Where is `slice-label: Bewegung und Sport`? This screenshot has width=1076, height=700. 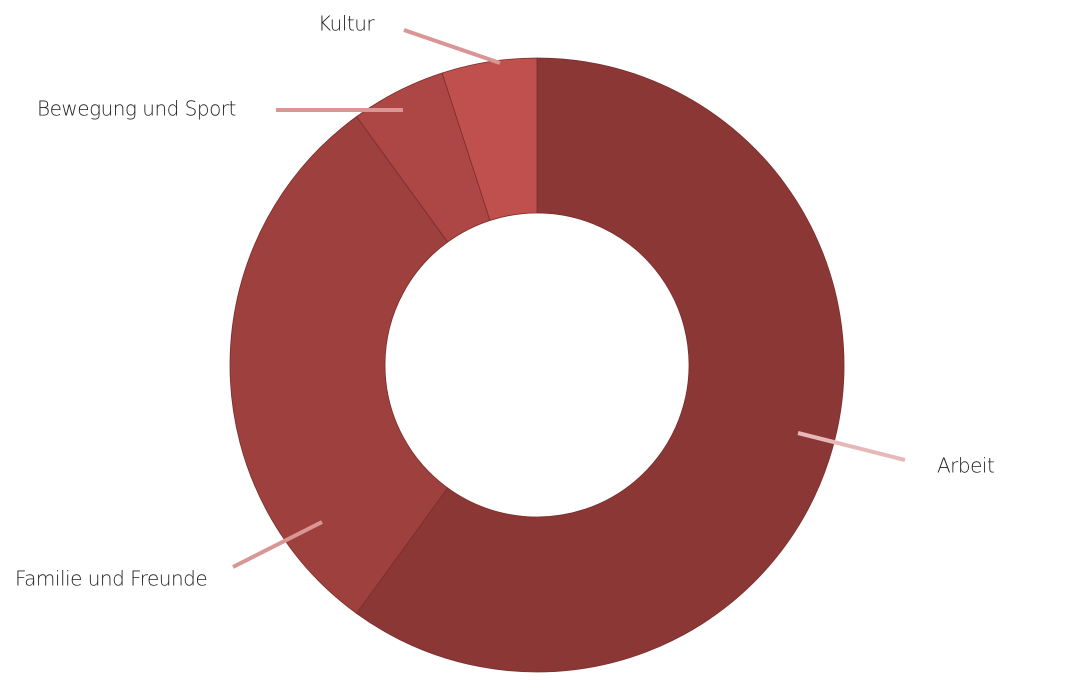 slice-label: Bewegung und Sport is located at coordinates (136, 109).